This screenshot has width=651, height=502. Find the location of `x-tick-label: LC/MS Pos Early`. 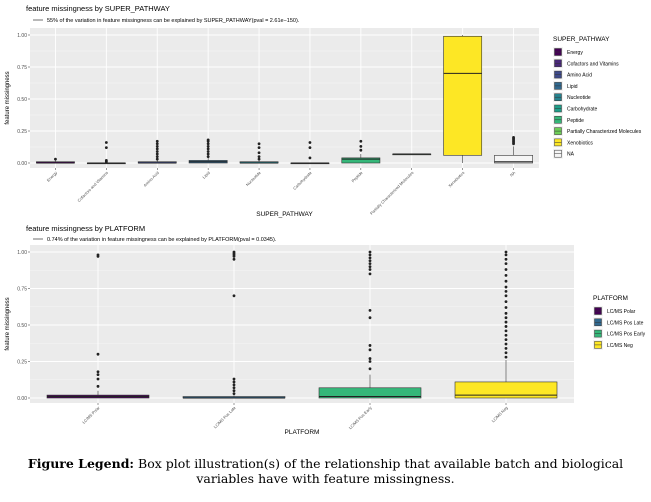

x-tick-label: LC/MS Pos Early is located at coordinates (360, 417).